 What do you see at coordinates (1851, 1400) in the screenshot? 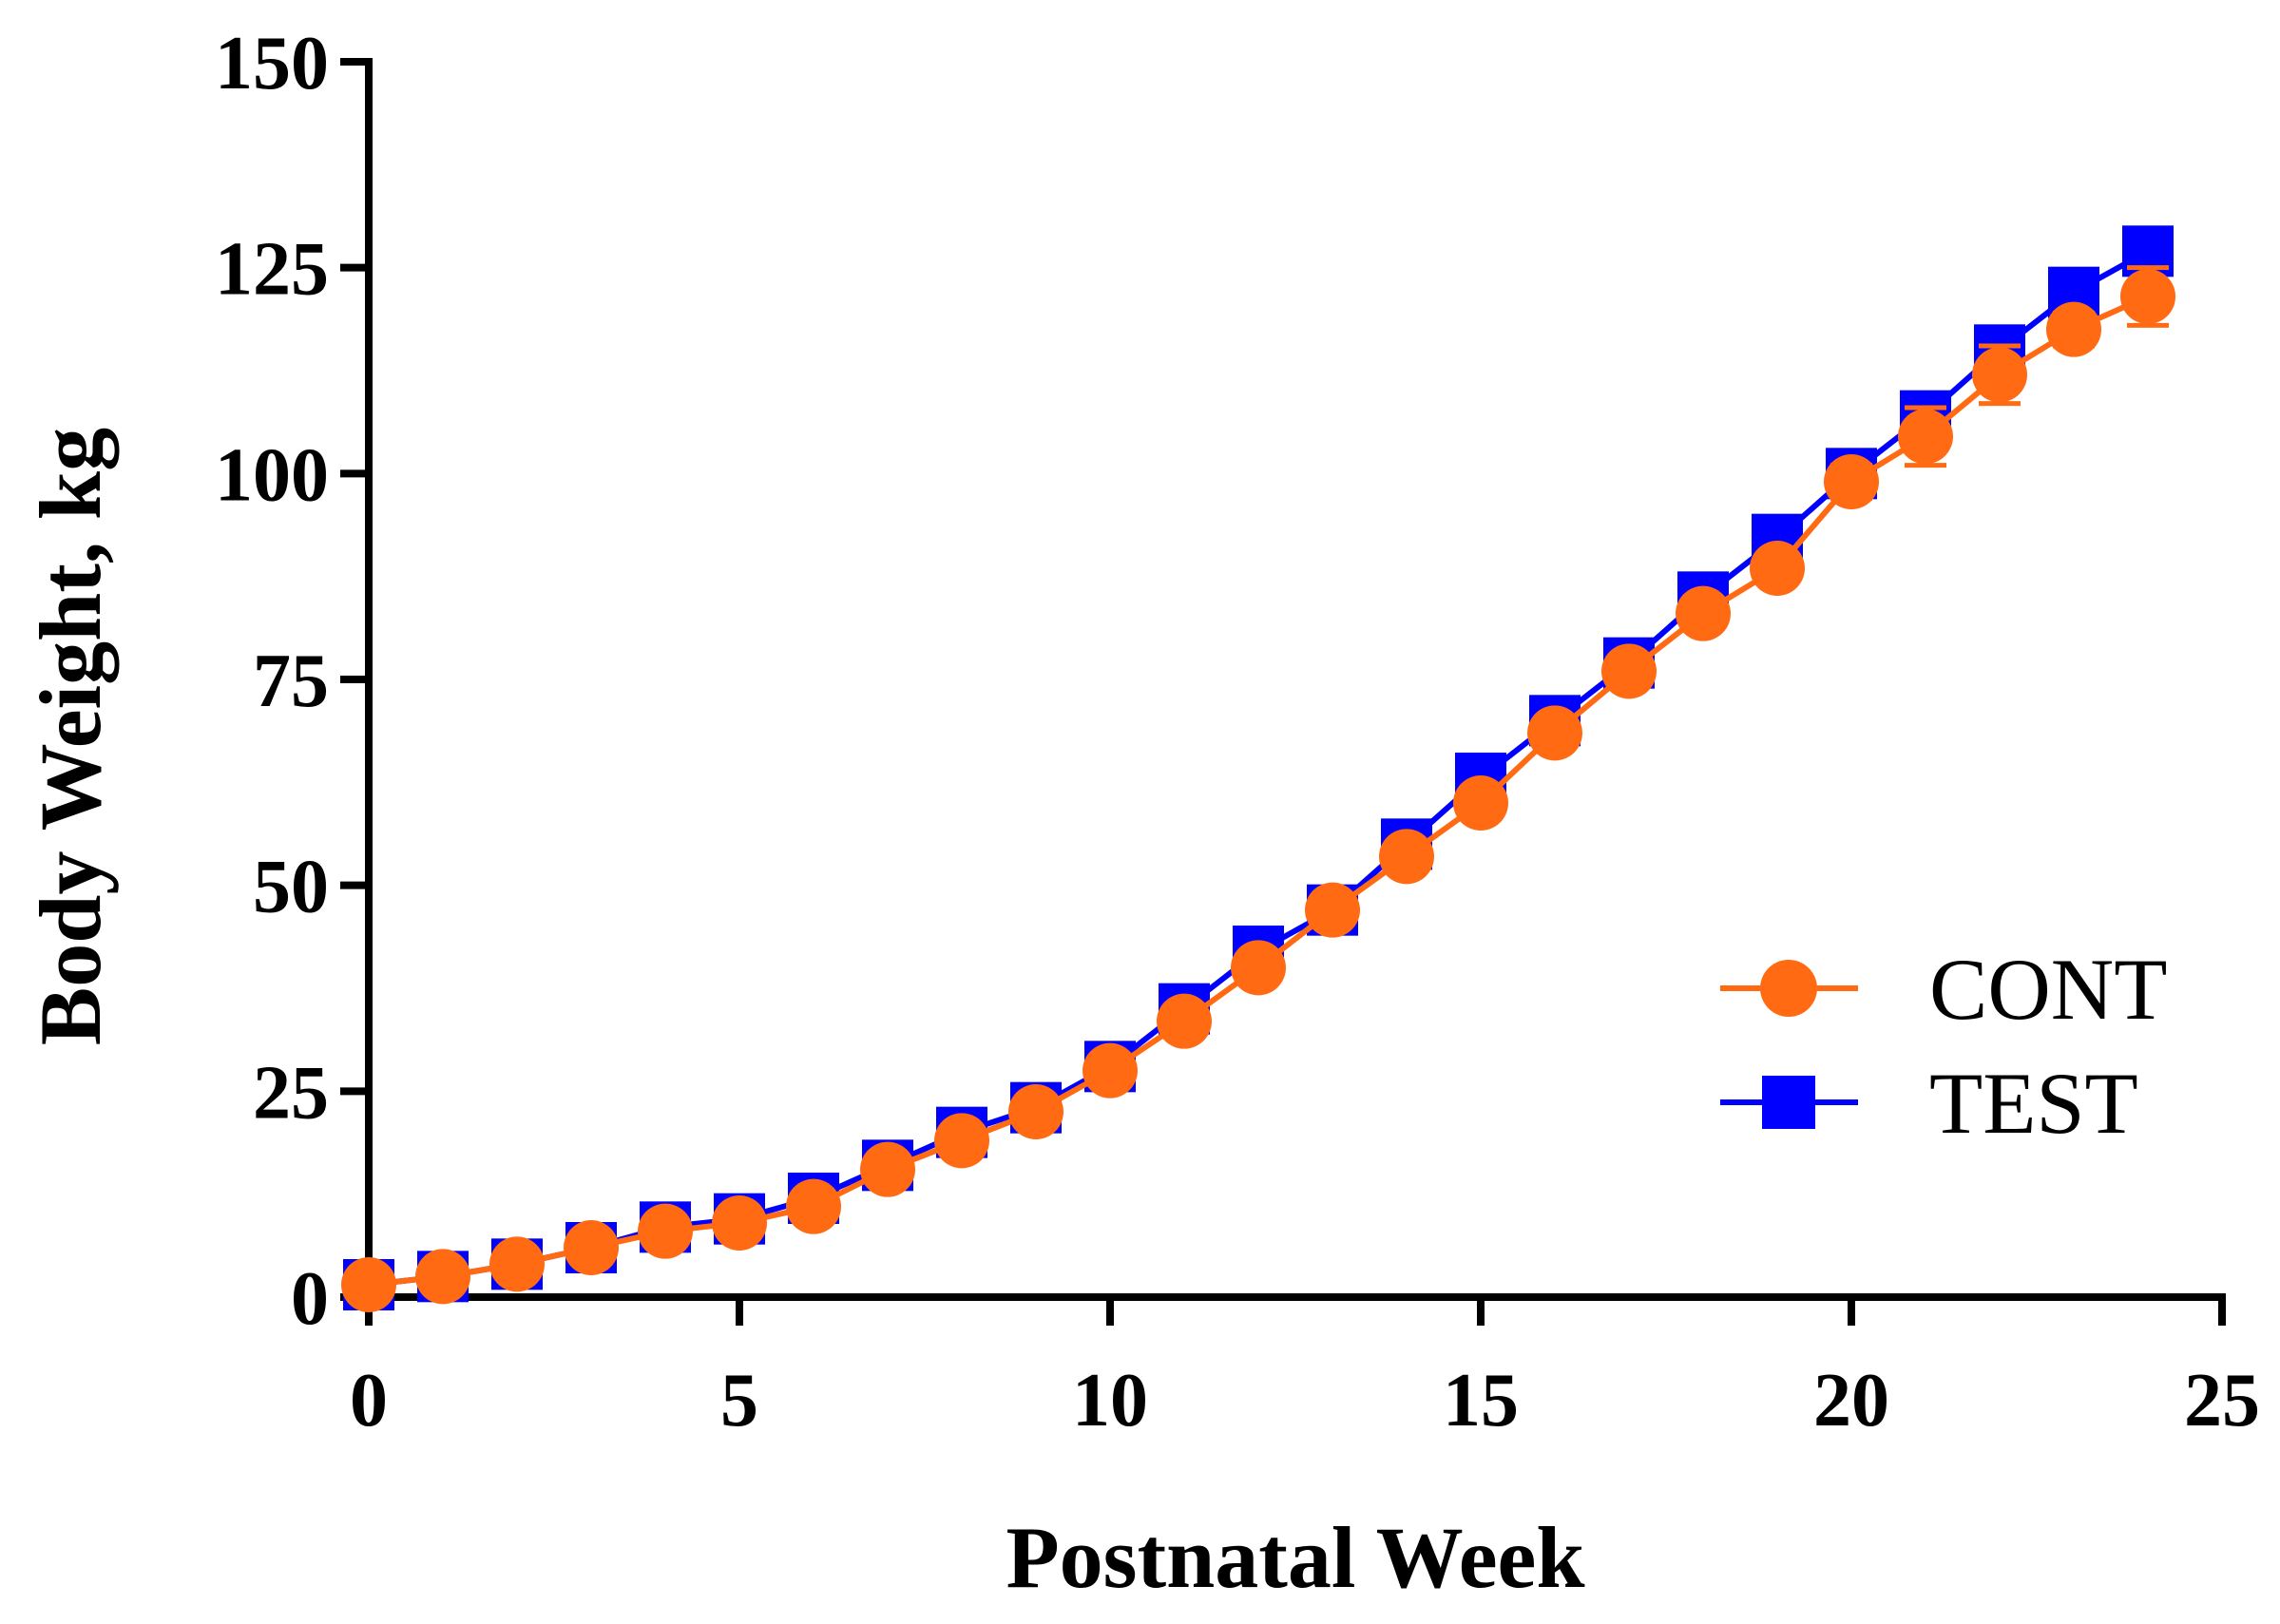
I see `x-tick-label-20: 20` at bounding box center [1851, 1400].